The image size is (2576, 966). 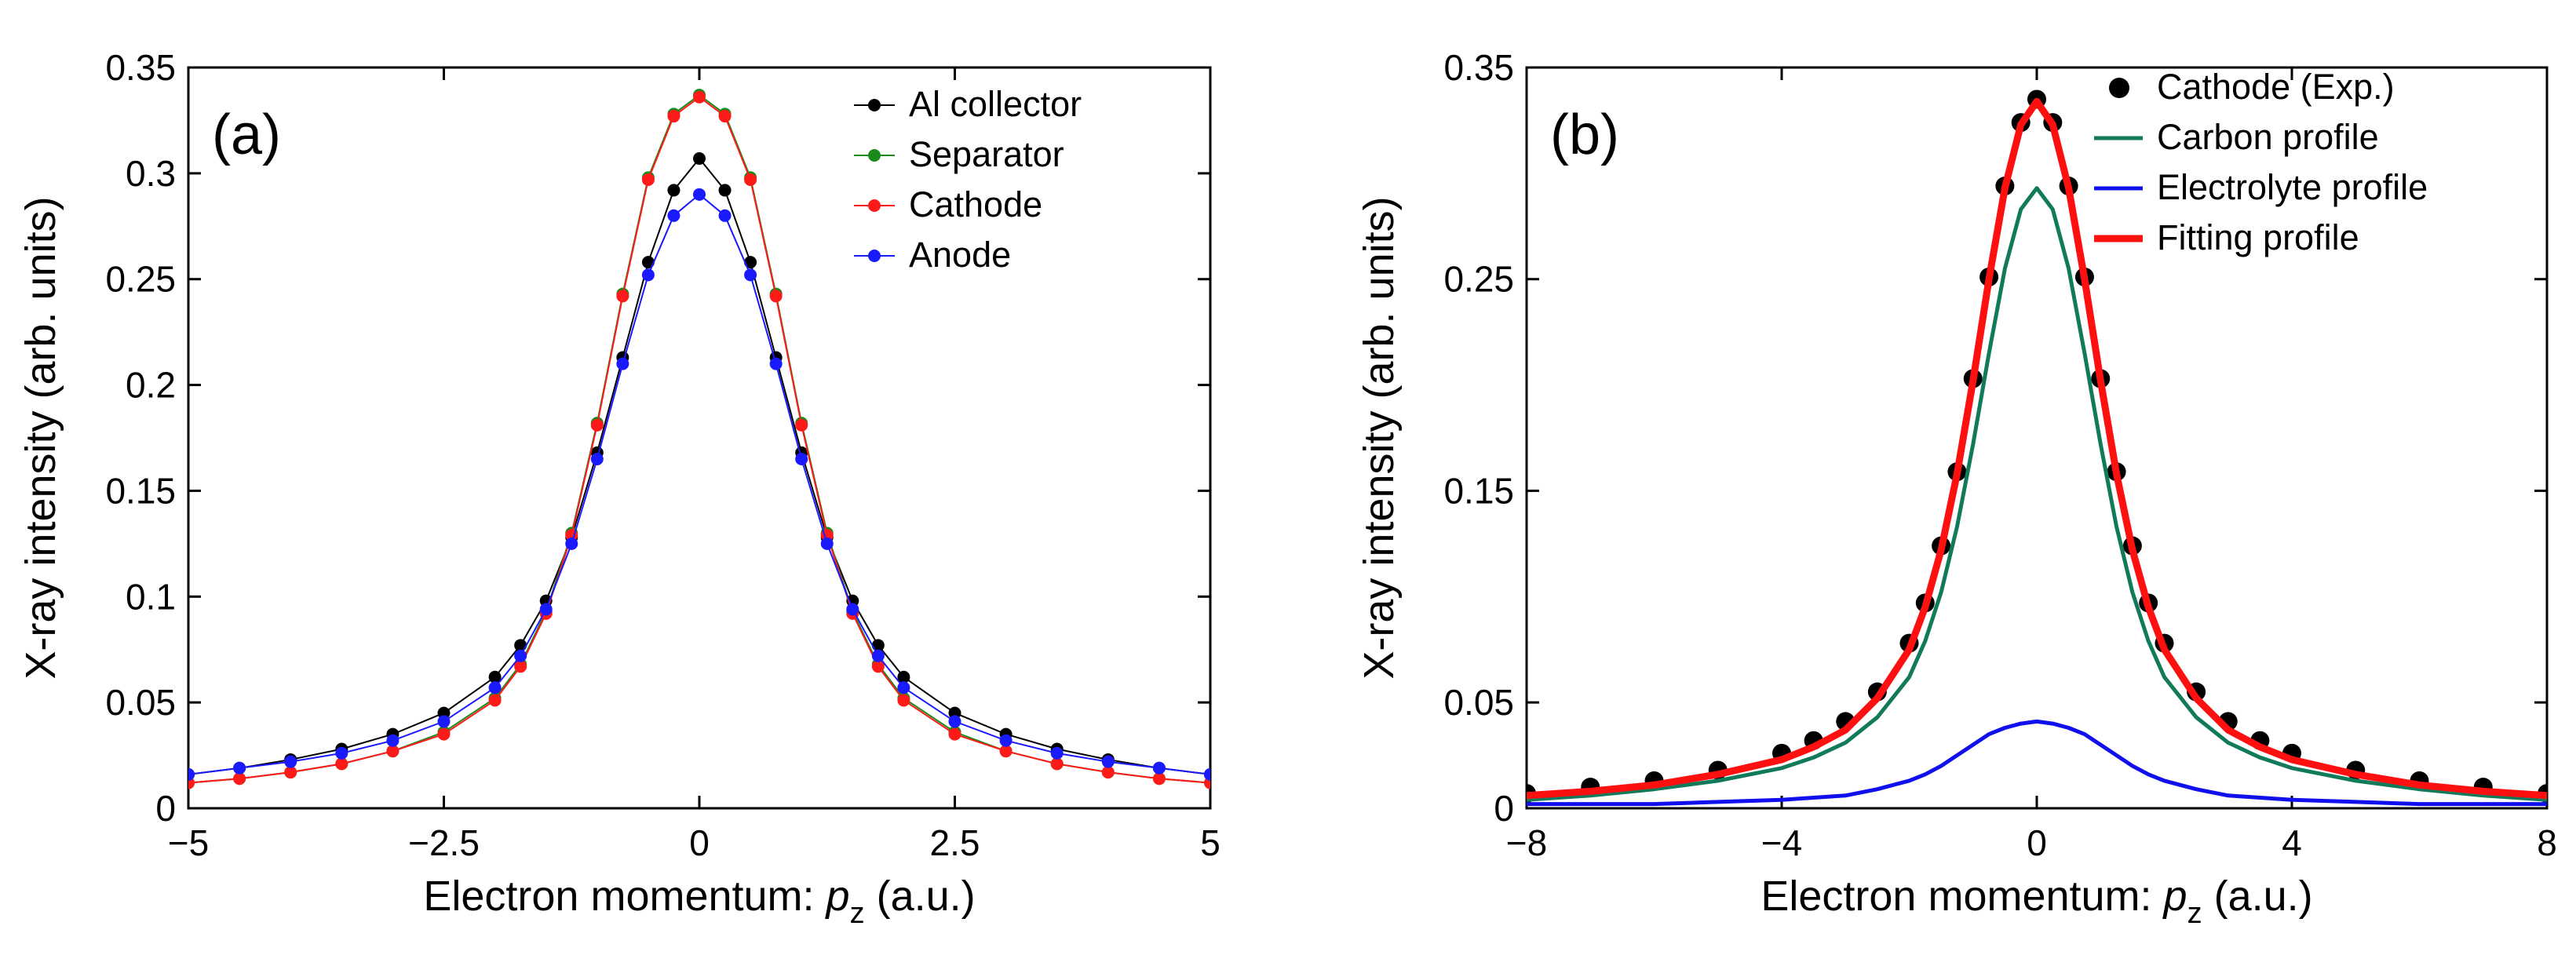 What do you see at coordinates (955, 842) in the screenshot?
I see `x-tick-label: 2.5` at bounding box center [955, 842].